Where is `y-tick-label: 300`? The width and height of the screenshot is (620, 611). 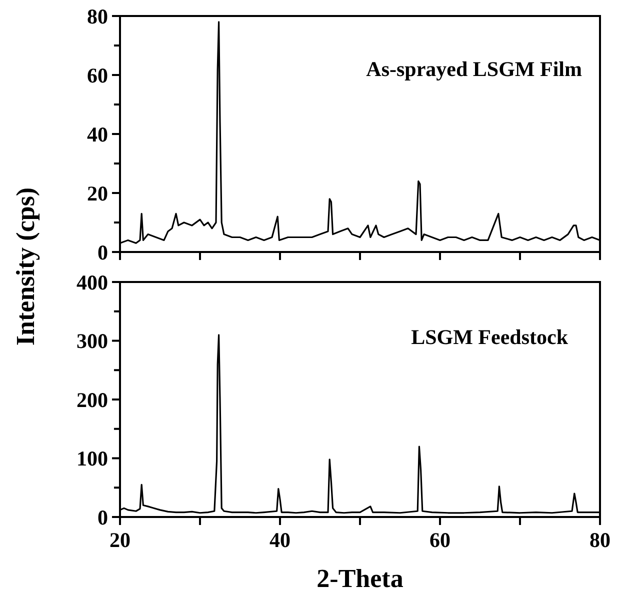 y-tick-label: 300 is located at coordinates (92, 341).